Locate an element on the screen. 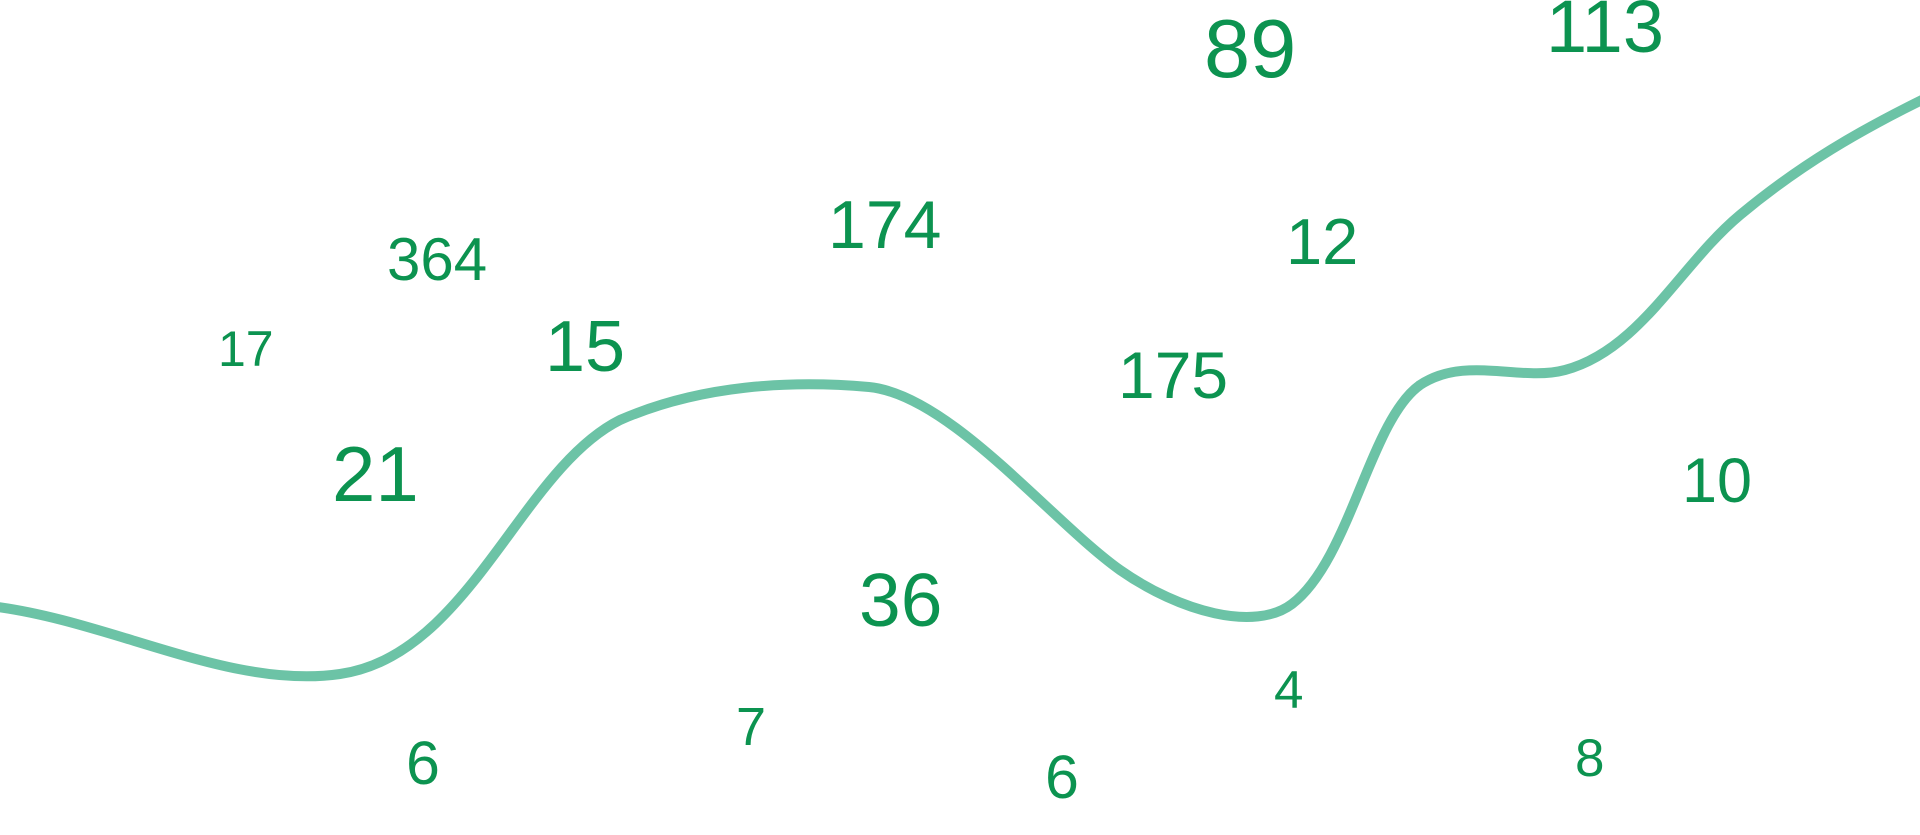 Image resolution: width=1920 pixels, height=835 pixels. number-label: 7 is located at coordinates (751, 727).